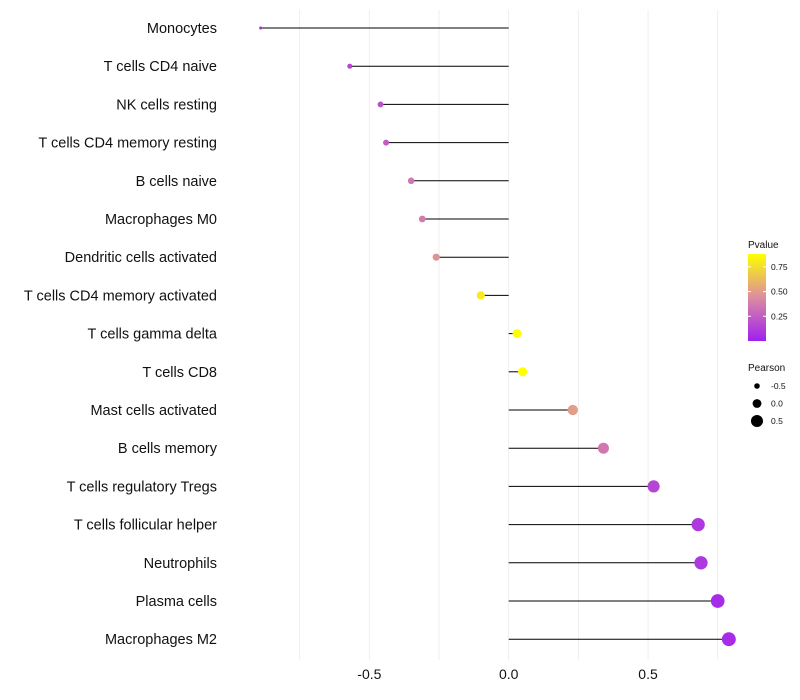 This screenshot has height=700, width=800. What do you see at coordinates (779, 267) in the screenshot?
I see `color-legend-tick-label: 0.75` at bounding box center [779, 267].